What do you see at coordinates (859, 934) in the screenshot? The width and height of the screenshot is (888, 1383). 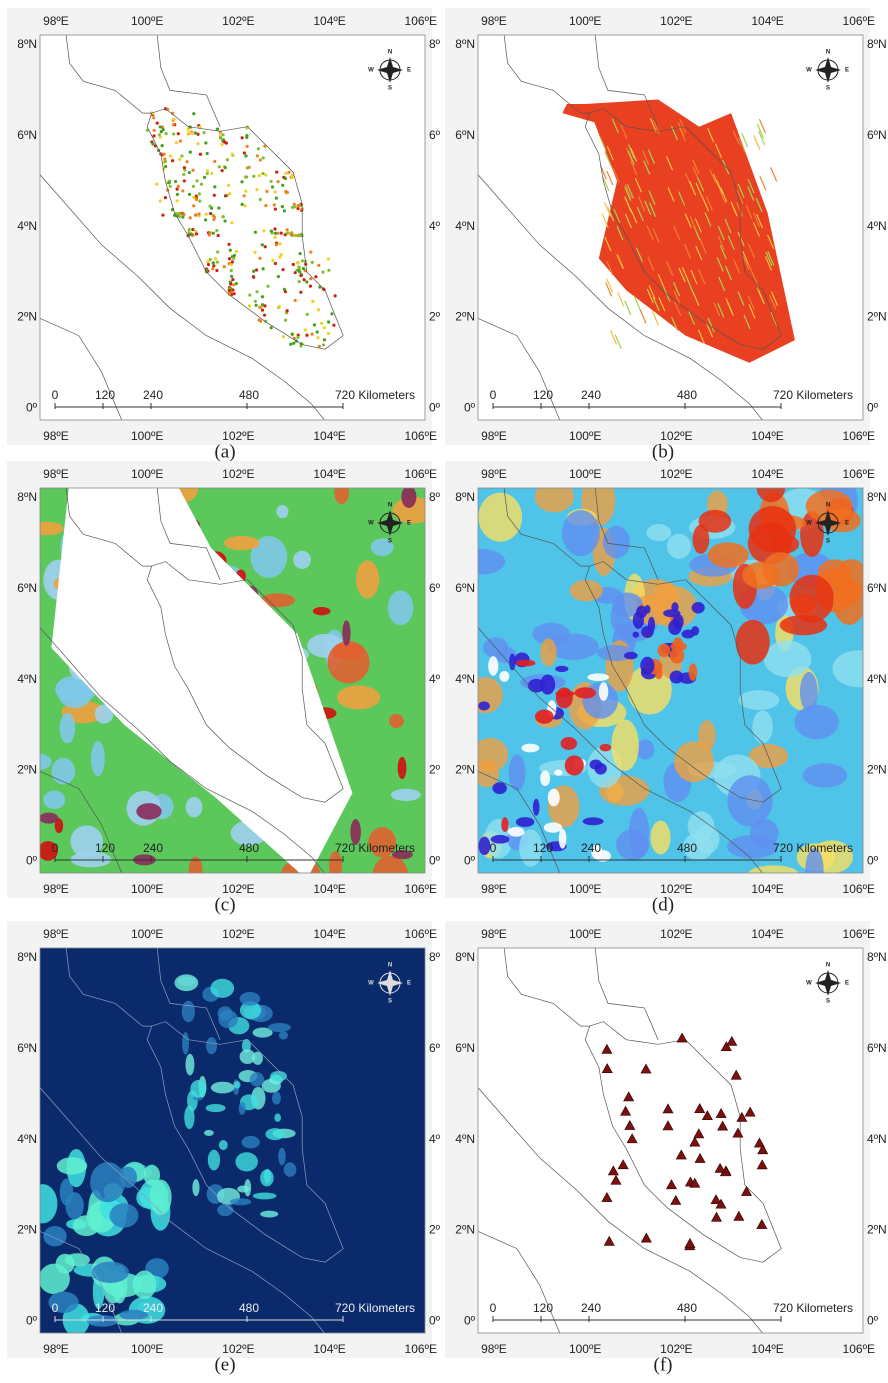 I see `lon-label-top: 106ºE` at bounding box center [859, 934].